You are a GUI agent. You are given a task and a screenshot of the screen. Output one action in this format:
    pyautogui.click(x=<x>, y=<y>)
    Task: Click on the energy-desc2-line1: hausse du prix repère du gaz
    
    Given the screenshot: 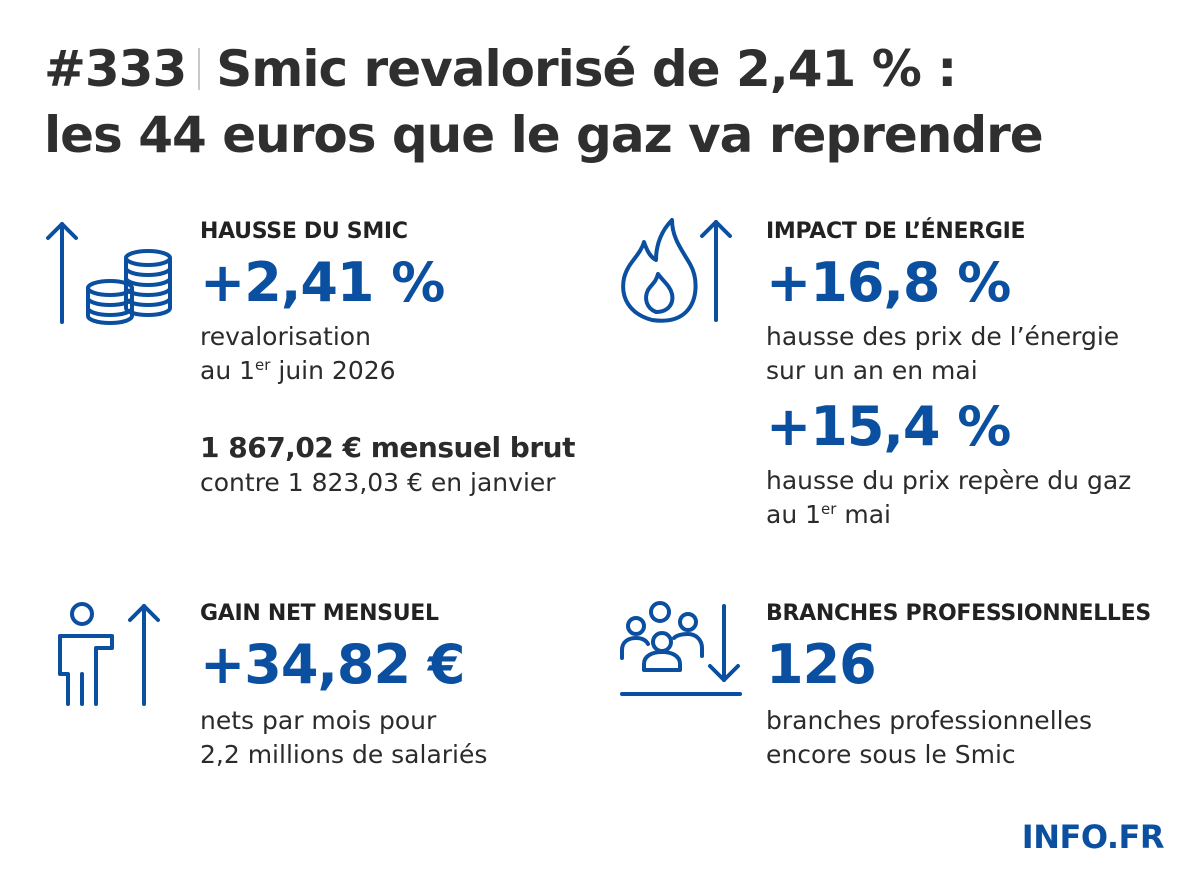 What is the action you would take?
    pyautogui.click(x=949, y=480)
    